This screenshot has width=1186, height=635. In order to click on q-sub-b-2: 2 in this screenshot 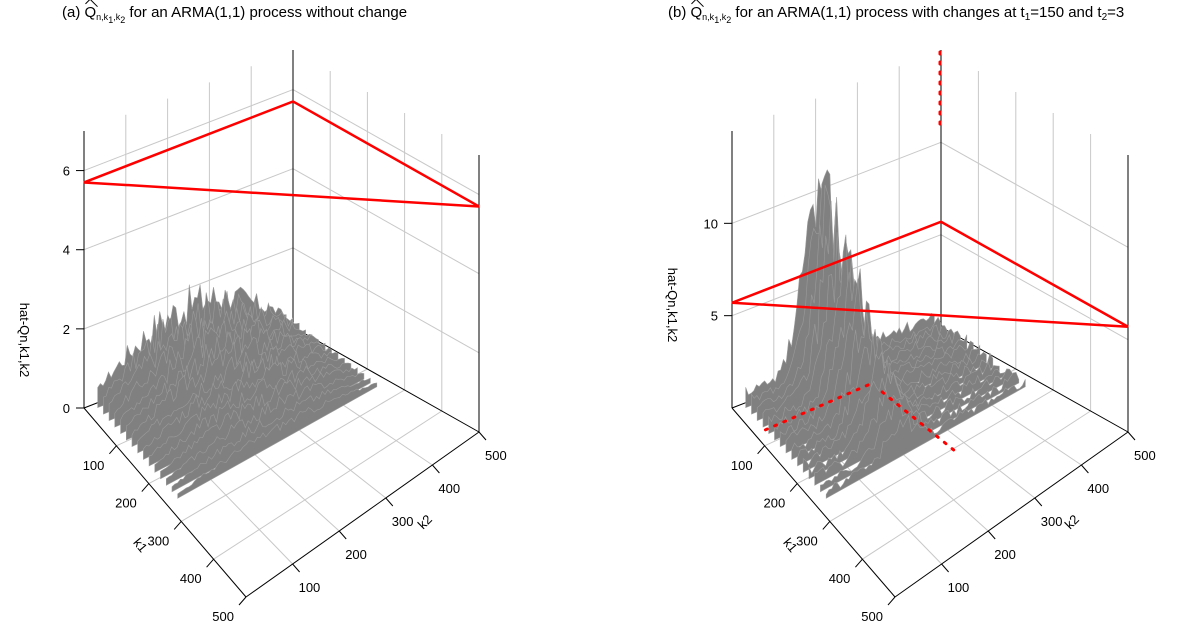, I will do `click(729, 20)`.